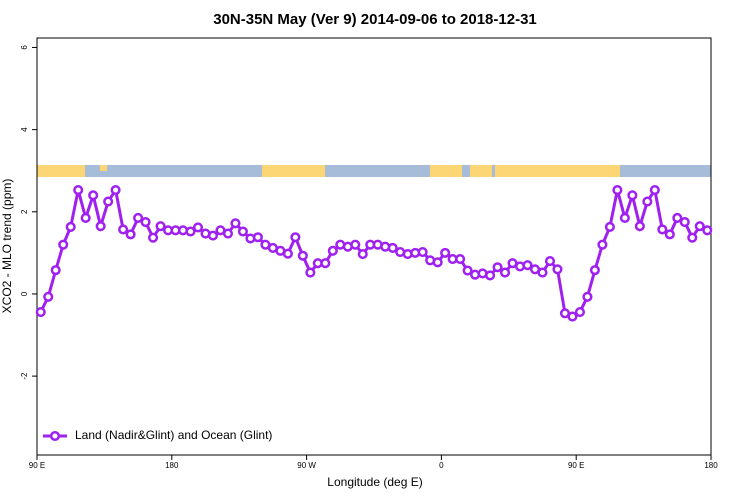 This screenshot has height=500, width=750. What do you see at coordinates (441, 465) in the screenshot?
I see `x-tick-label: 0` at bounding box center [441, 465].